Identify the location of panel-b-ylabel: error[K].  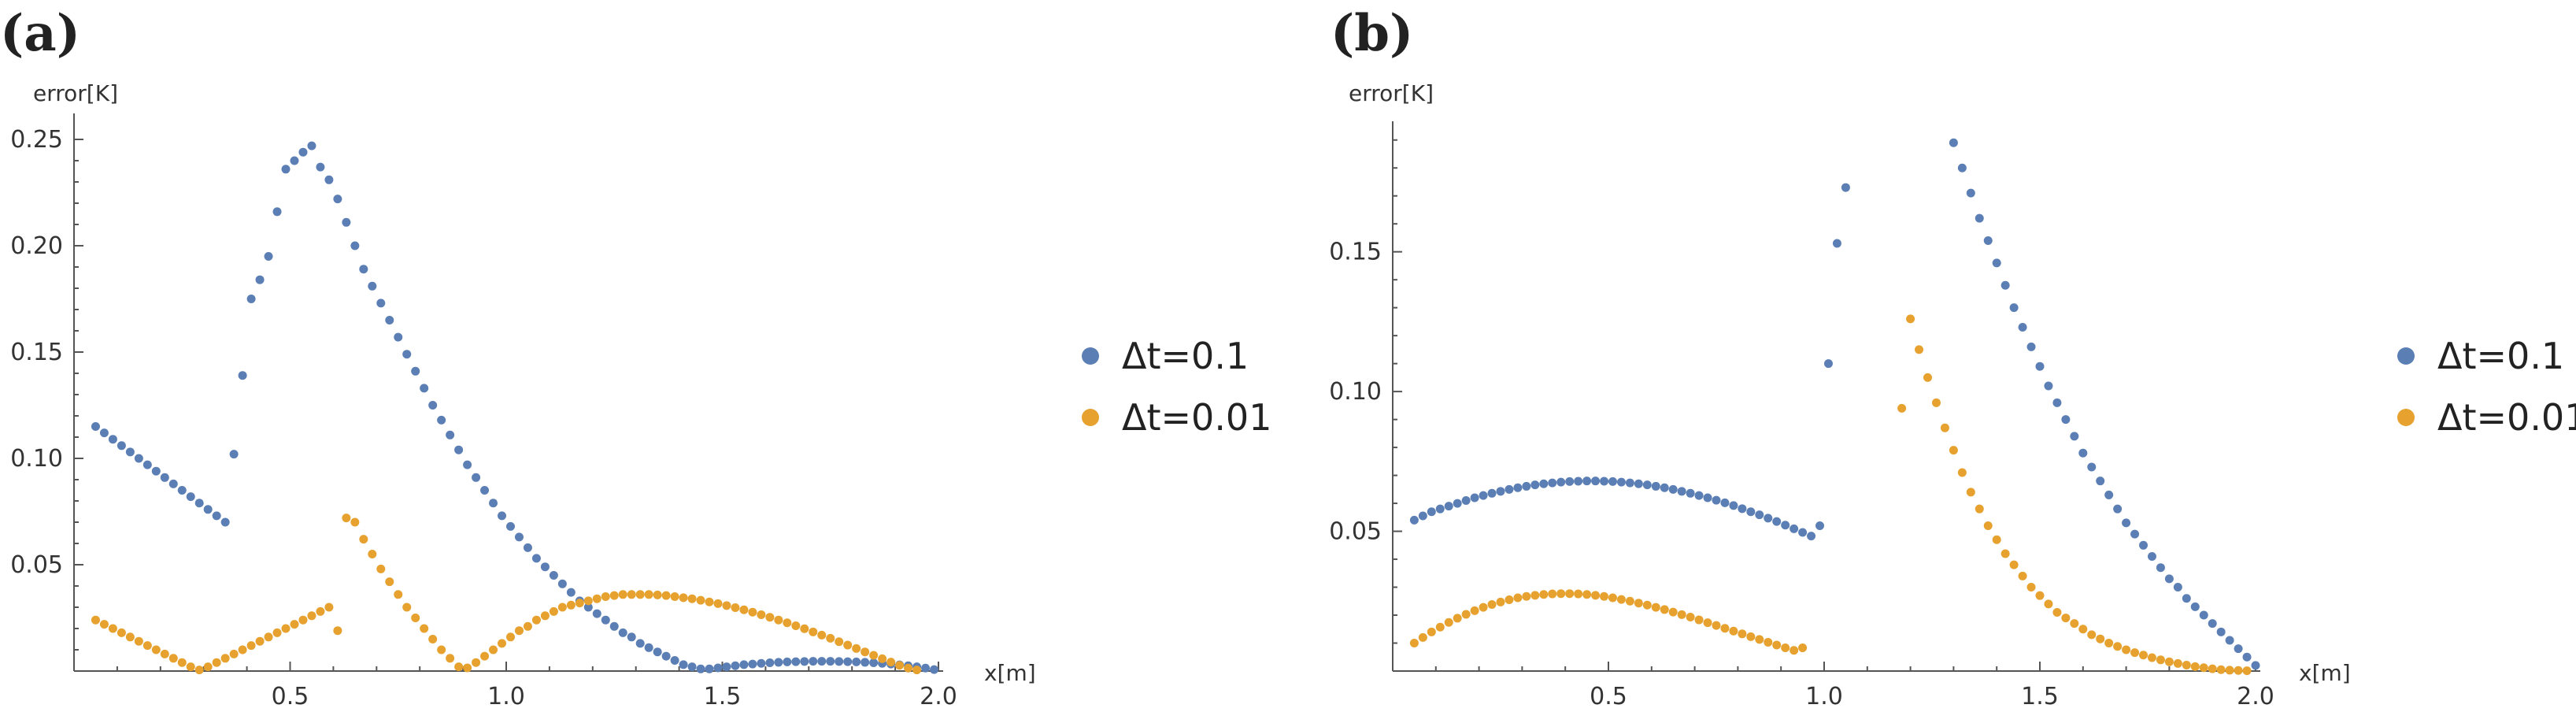
(1391, 93).